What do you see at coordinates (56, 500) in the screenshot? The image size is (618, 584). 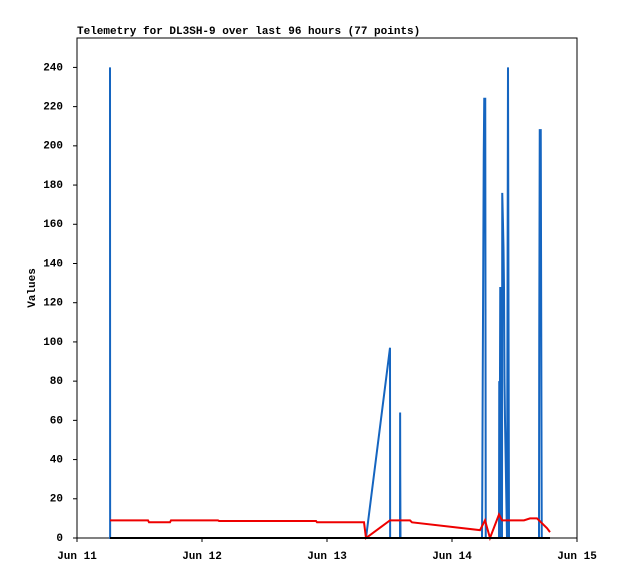 I see `y-tick-label: 20` at bounding box center [56, 500].